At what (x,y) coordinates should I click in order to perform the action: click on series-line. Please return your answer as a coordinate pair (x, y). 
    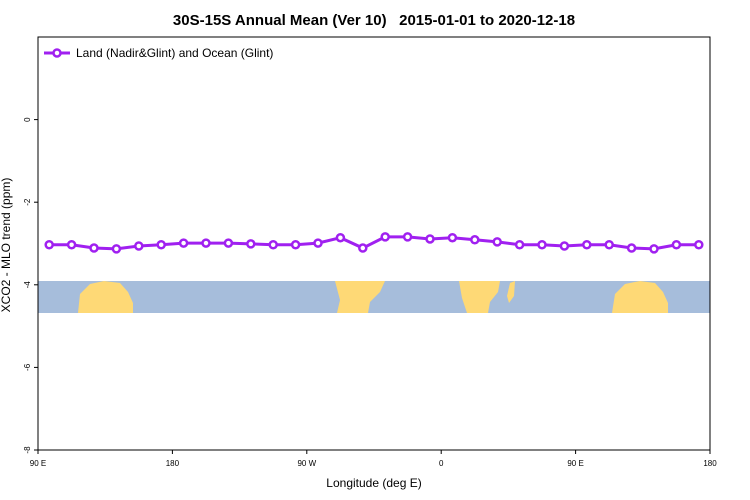
    Looking at the image, I should click on (374, 243).